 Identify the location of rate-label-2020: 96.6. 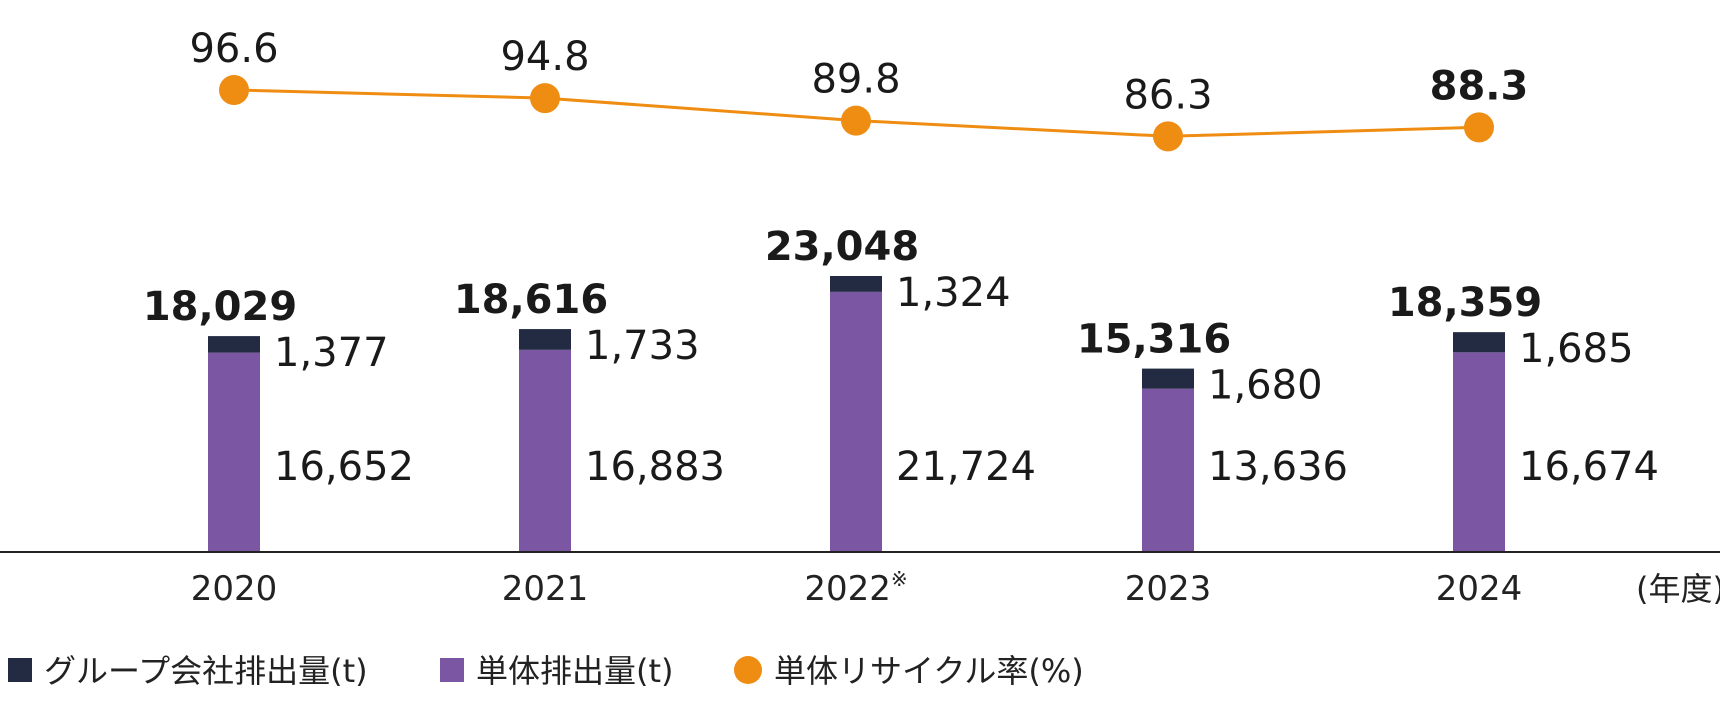
(233, 49).